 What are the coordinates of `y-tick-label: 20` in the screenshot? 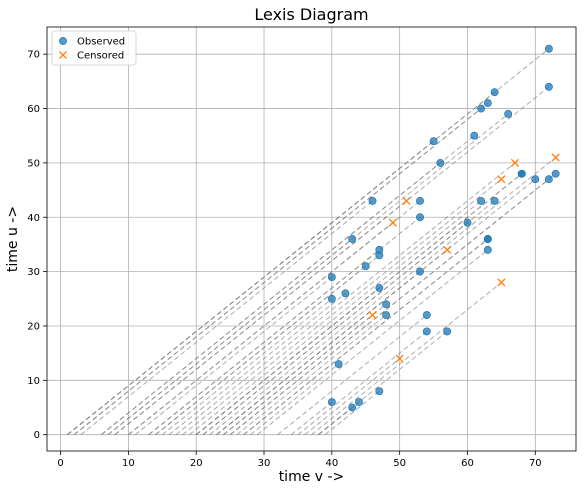 It's located at (33, 326).